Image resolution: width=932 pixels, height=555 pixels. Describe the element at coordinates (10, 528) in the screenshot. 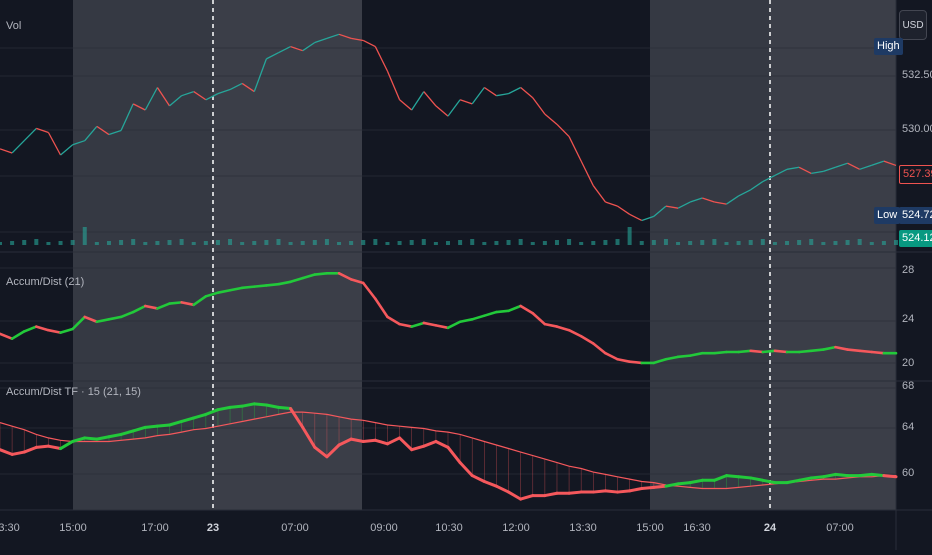

I see `time-tick-label: 13:30` at that location.